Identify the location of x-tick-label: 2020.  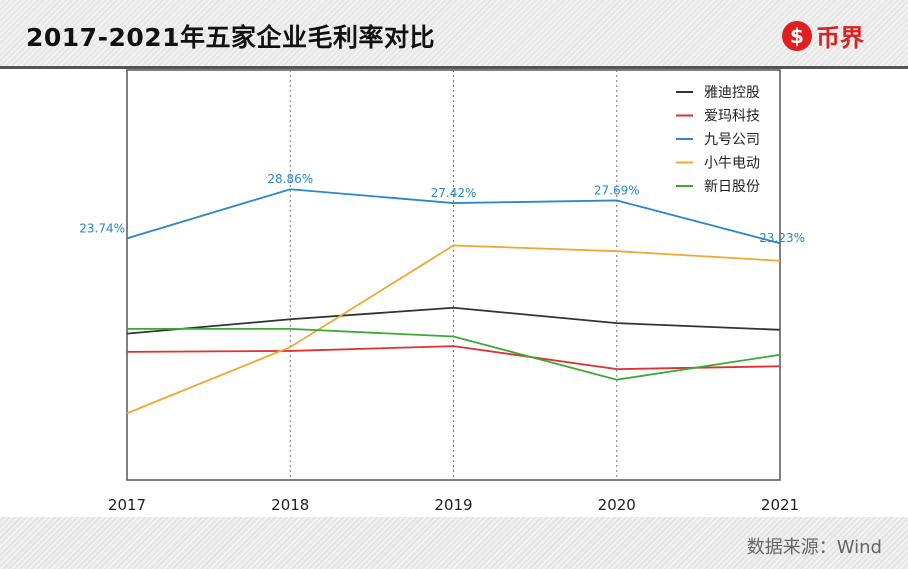
(617, 505).